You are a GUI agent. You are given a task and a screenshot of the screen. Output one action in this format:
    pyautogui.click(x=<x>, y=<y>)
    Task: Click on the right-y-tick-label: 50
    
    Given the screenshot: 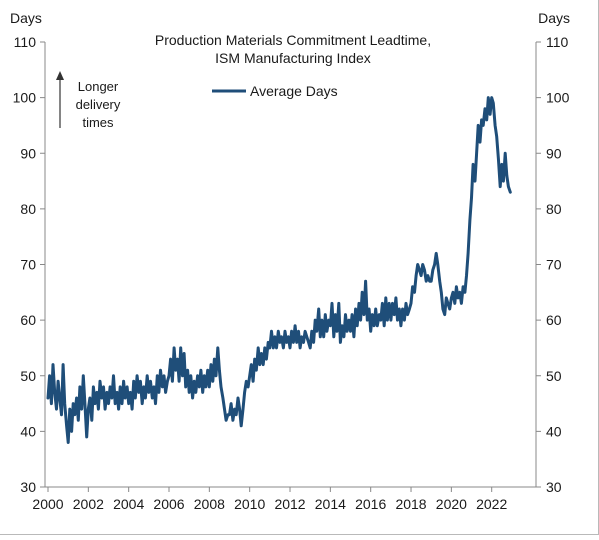 What is the action you would take?
    pyautogui.click(x=554, y=376)
    